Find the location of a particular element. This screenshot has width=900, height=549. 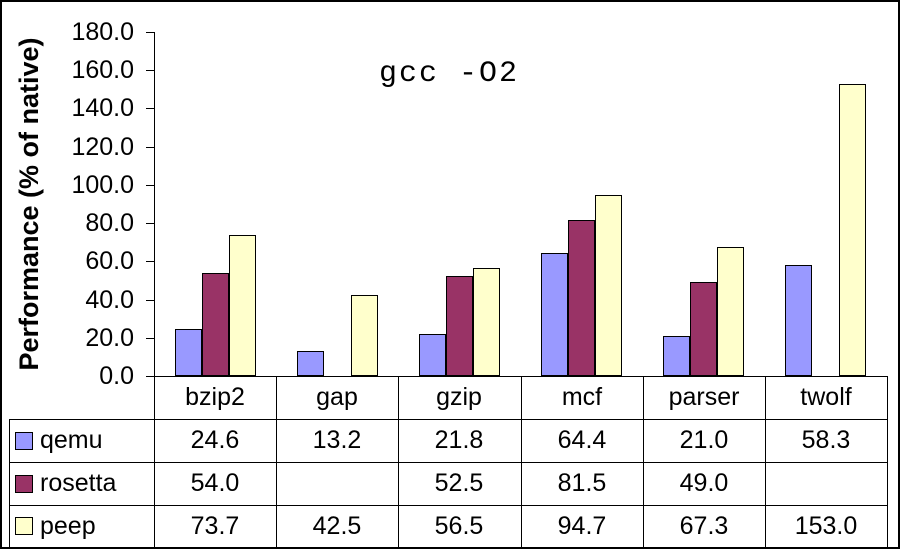

cell-qemu-gzip: 21.8 is located at coordinates (459, 440).